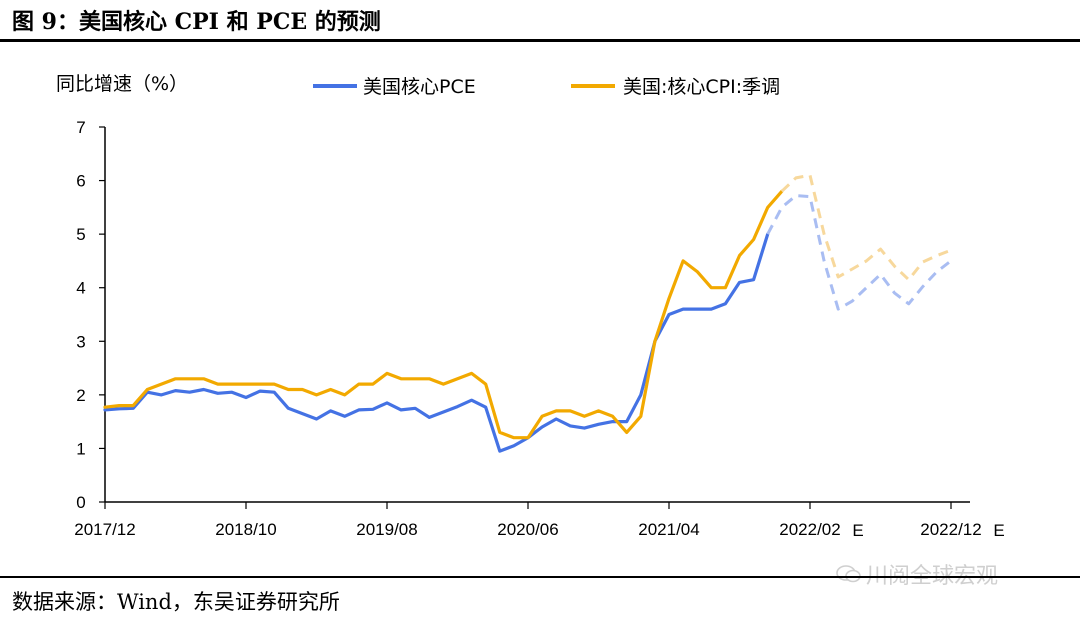  Describe the element at coordinates (950, 529) in the screenshot. I see `x-tick-label: 2022/12` at that location.